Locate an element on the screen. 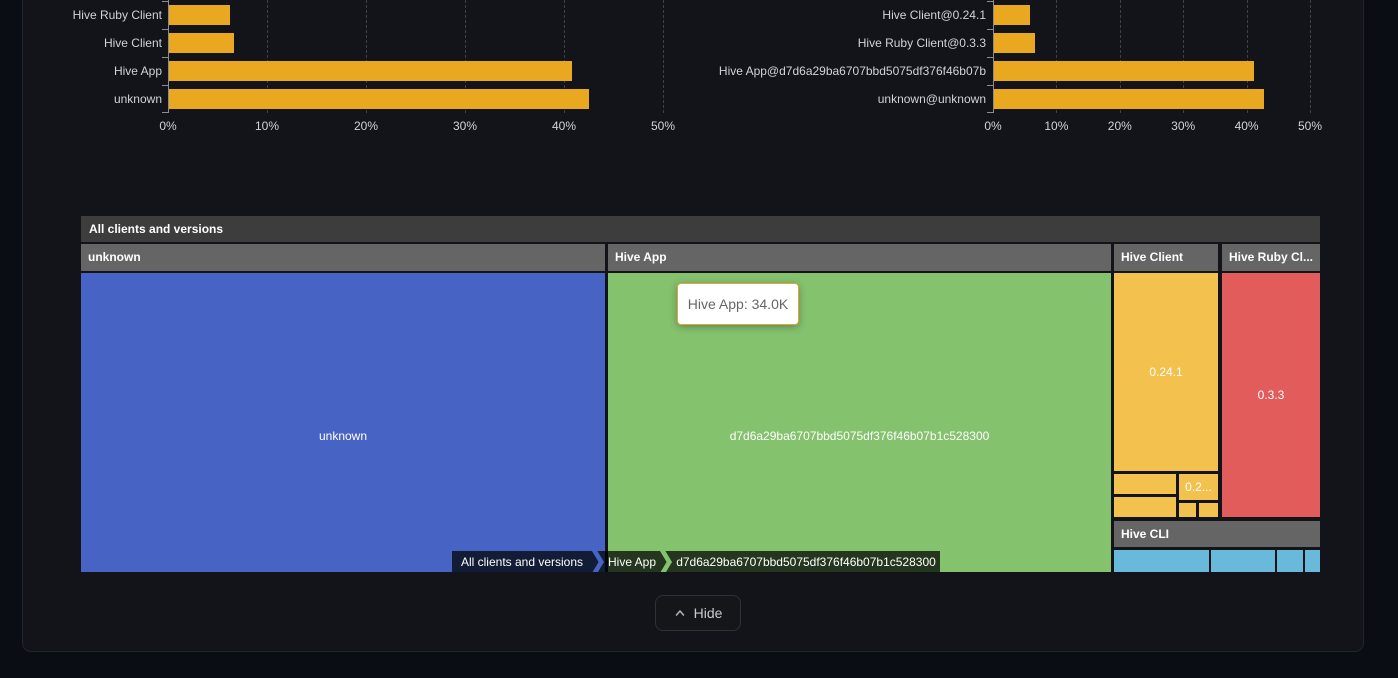 Image resolution: width=1398 pixels, height=678 pixels. category-label: Hive App is located at coordinates (137, 71).